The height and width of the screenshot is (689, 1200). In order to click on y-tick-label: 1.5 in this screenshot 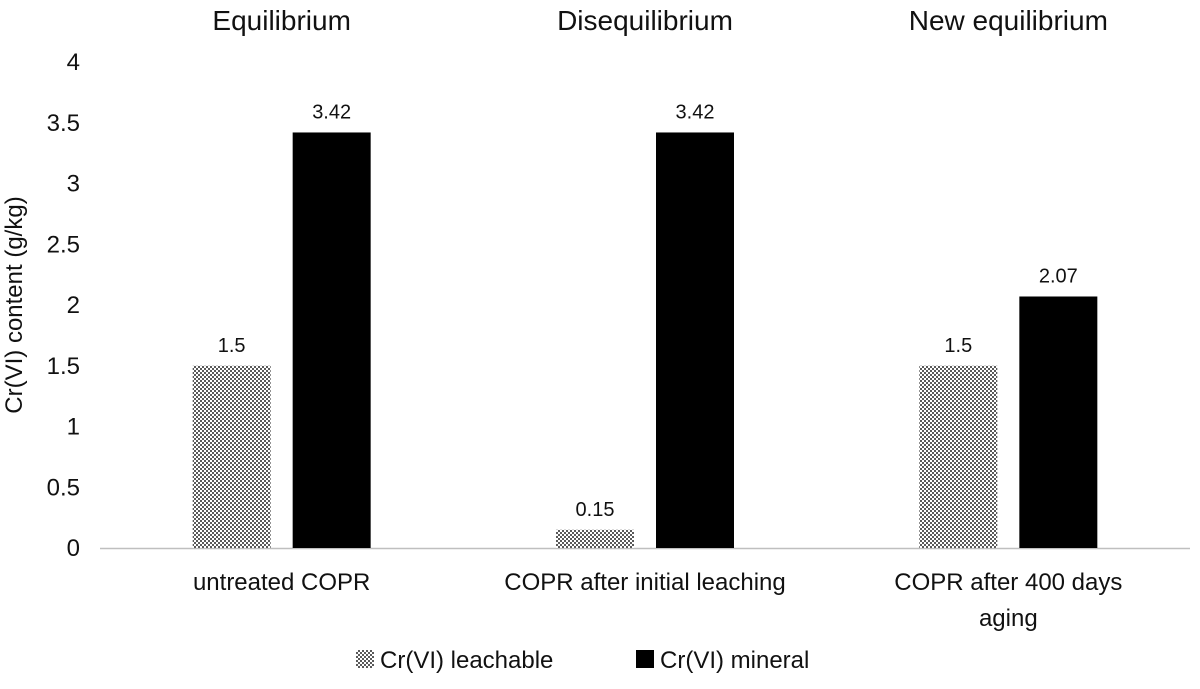, I will do `click(63, 366)`.